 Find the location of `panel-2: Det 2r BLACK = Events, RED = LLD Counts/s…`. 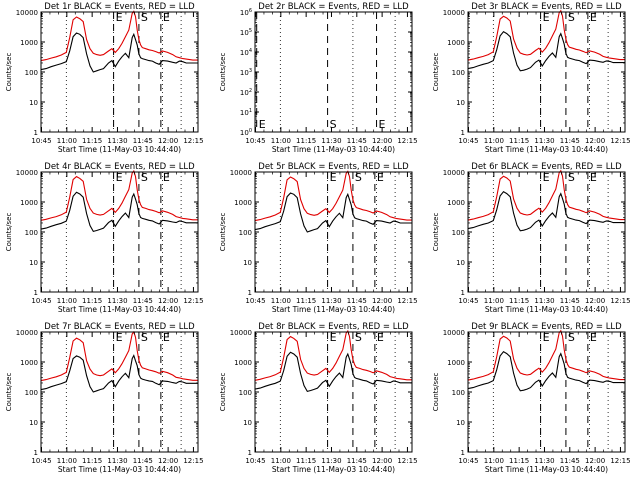

panel-2: Det 2r BLACK = Events, RED = LLD Counts/s… is located at coordinates (318, 78).